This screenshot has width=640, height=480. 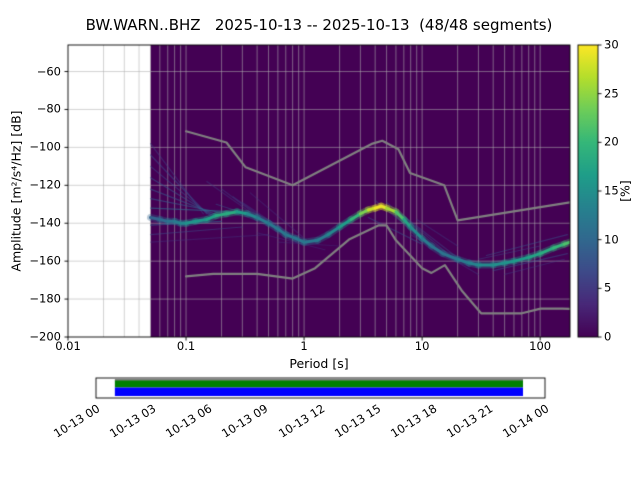 I want to click on y-tick-label: −80, so click(x=48, y=108).